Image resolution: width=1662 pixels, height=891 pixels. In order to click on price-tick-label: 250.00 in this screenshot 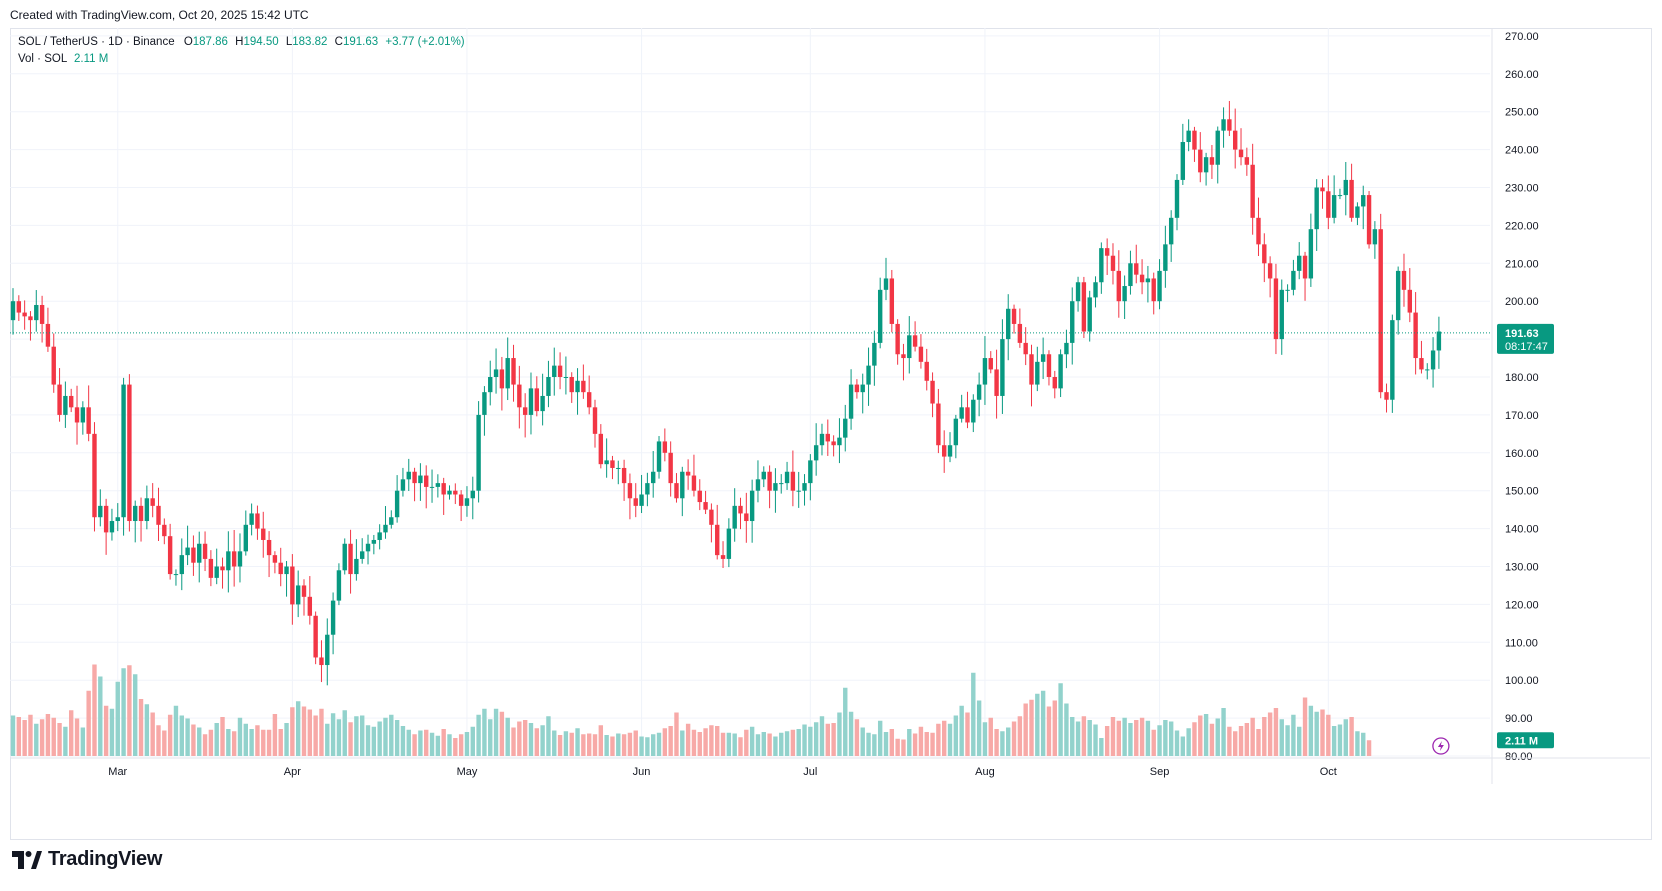, I will do `click(1522, 113)`.